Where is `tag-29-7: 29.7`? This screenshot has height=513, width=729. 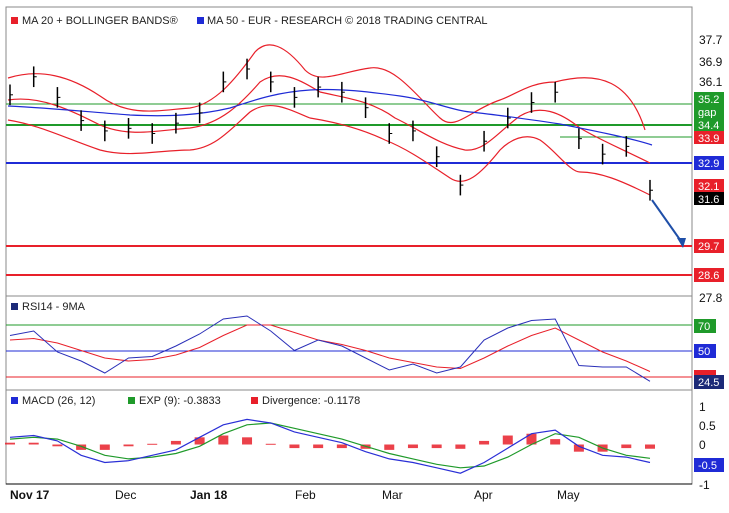
tag-29-7: 29.7 is located at coordinates (708, 247).